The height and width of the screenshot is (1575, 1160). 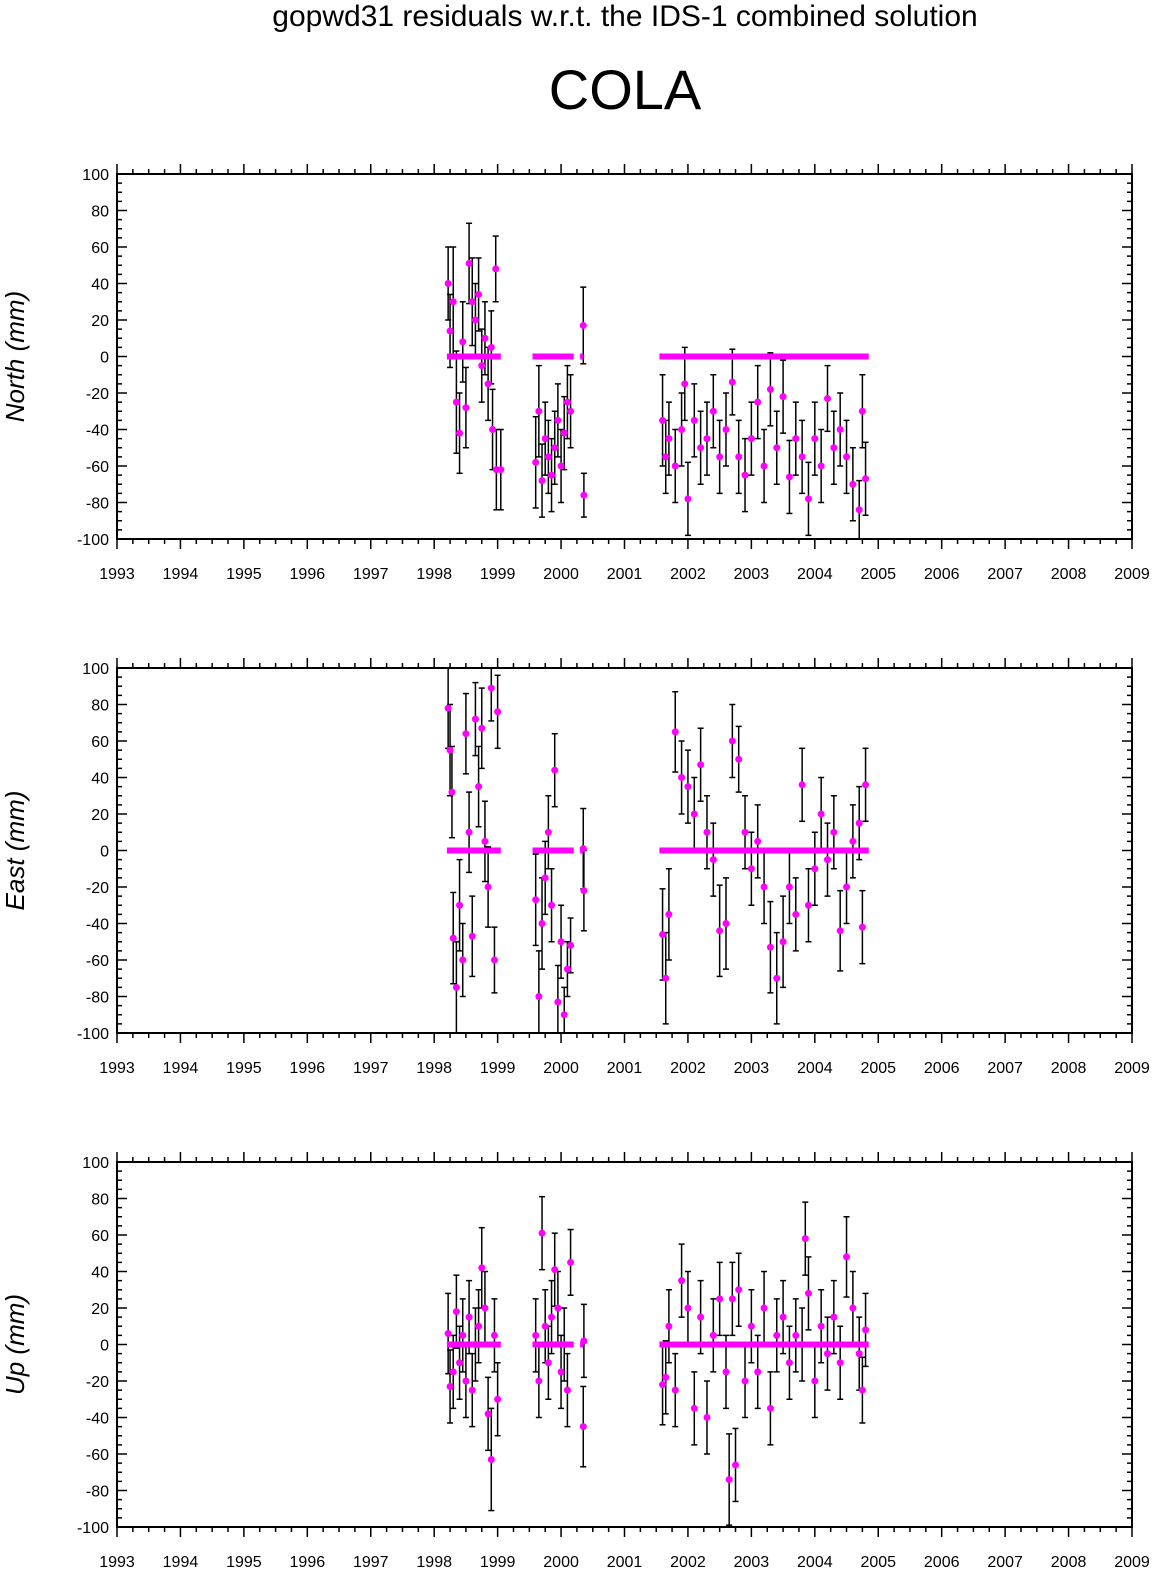 What do you see at coordinates (942, 574) in the screenshot?
I see `panel1-xtick-label: 2006` at bounding box center [942, 574].